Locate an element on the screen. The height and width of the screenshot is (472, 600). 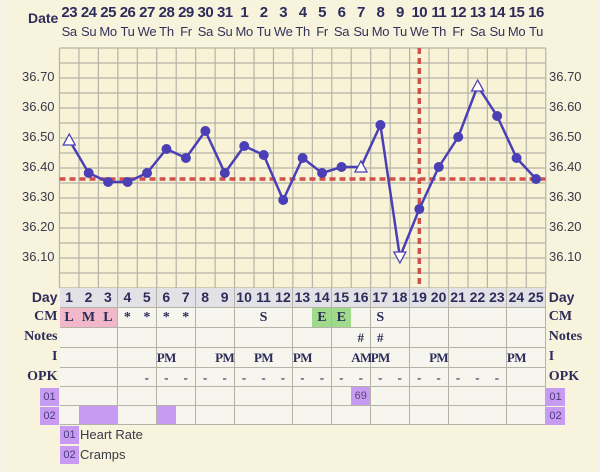
table-cell-day: 25 is located at coordinates (536, 298).